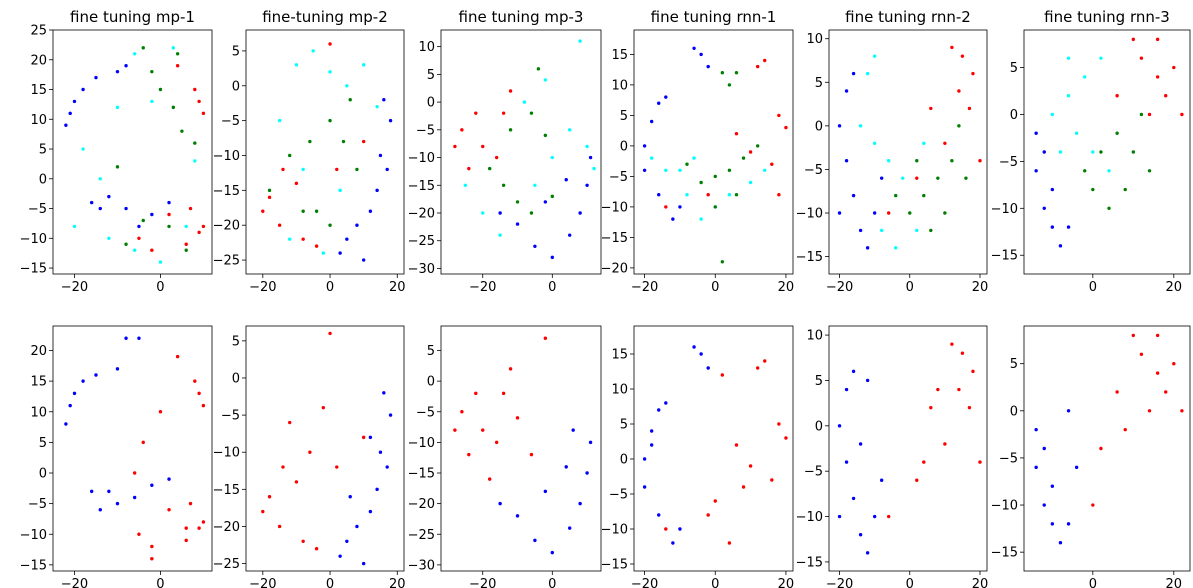  What do you see at coordinates (309, 151) in the screenshot?
I see `scatter-panel-2: fine-tuning mp-2 5 0 −5 −10 −15 −20 −25 −20 0 20` at bounding box center [309, 151].